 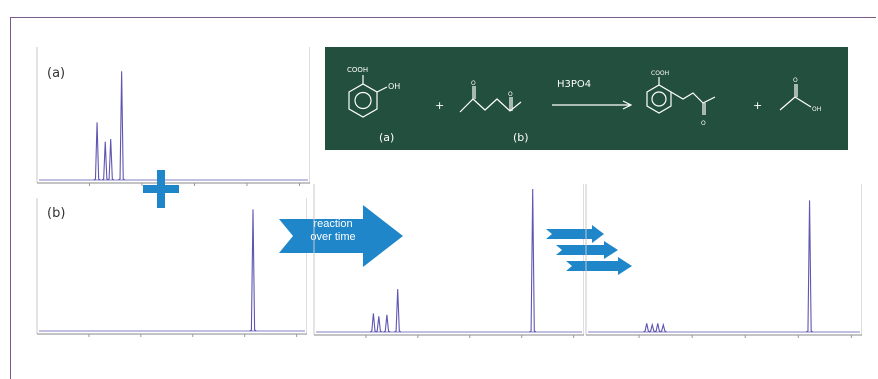 What do you see at coordinates (723, 261) in the screenshot?
I see `spectrum-final-plot` at bounding box center [723, 261].